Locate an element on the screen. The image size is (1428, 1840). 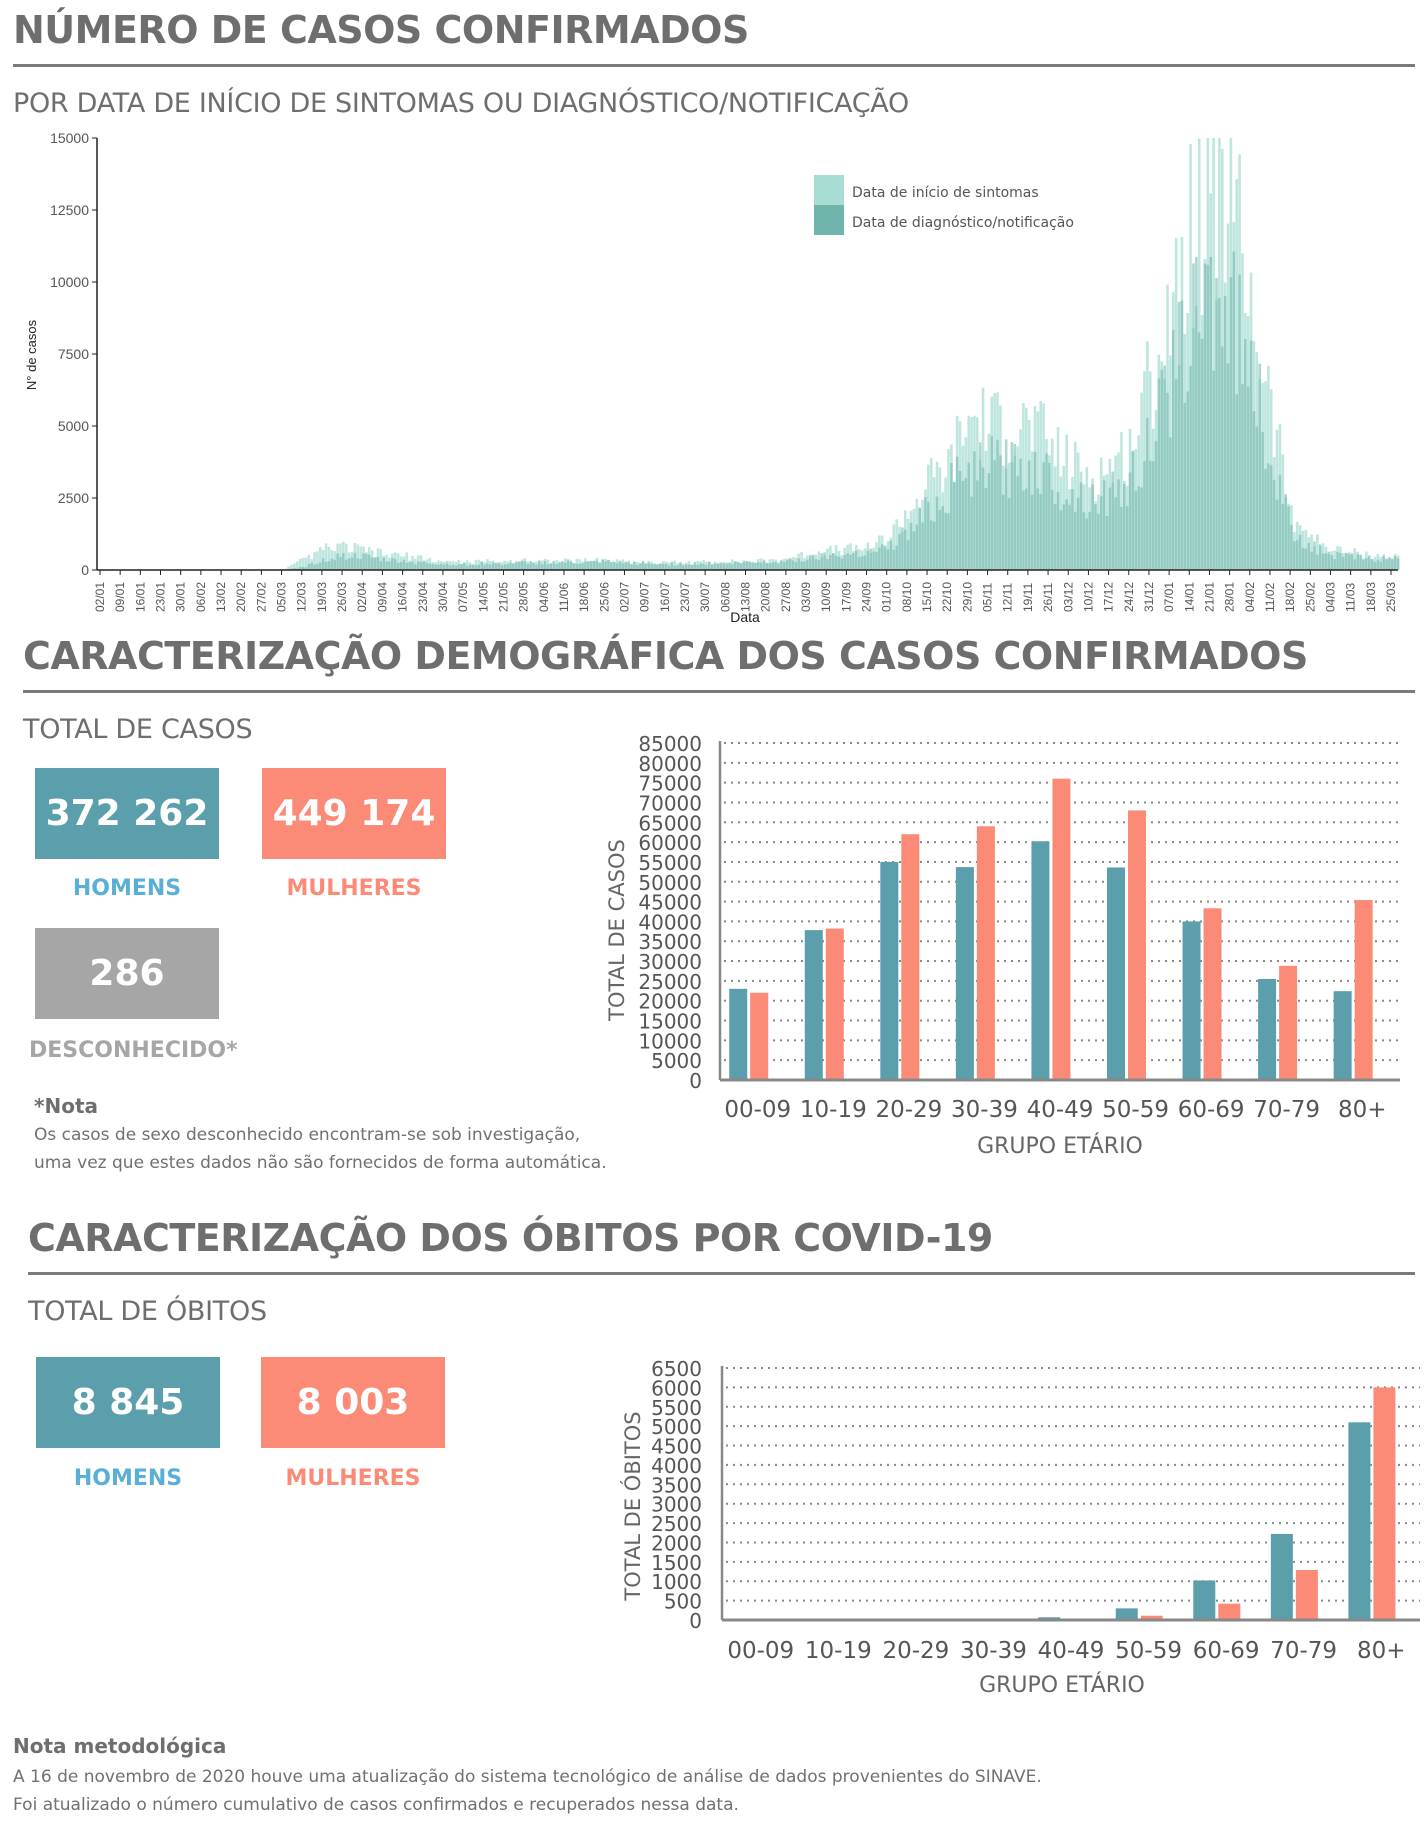
x-tick-label: 07/05 is located at coordinates (463, 597).